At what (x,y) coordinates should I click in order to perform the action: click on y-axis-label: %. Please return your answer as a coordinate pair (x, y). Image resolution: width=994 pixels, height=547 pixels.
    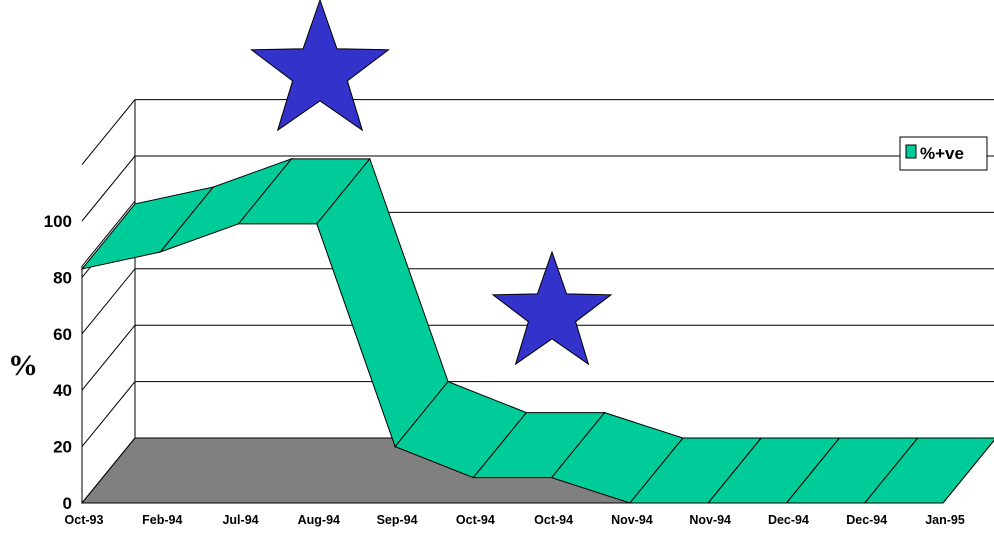
    Looking at the image, I should click on (23, 365).